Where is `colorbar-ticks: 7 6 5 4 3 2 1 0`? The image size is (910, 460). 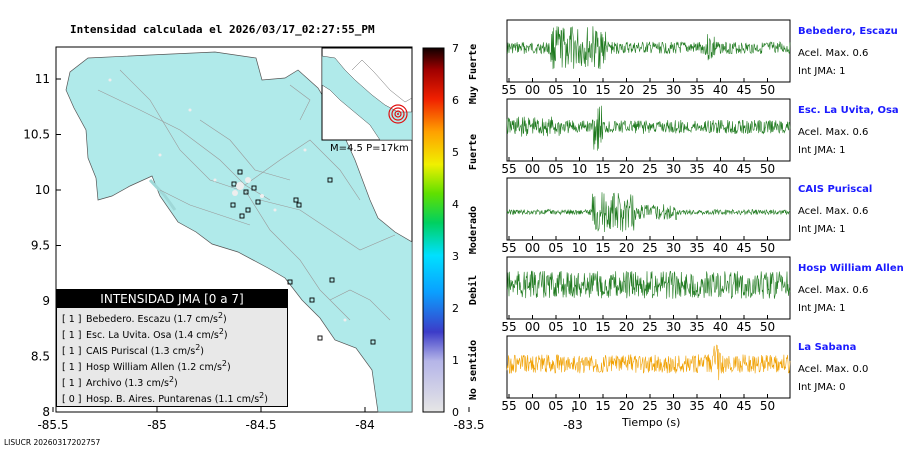 colorbar-ticks: 7 6 5 4 3 2 1 0 is located at coordinates (455, 230).